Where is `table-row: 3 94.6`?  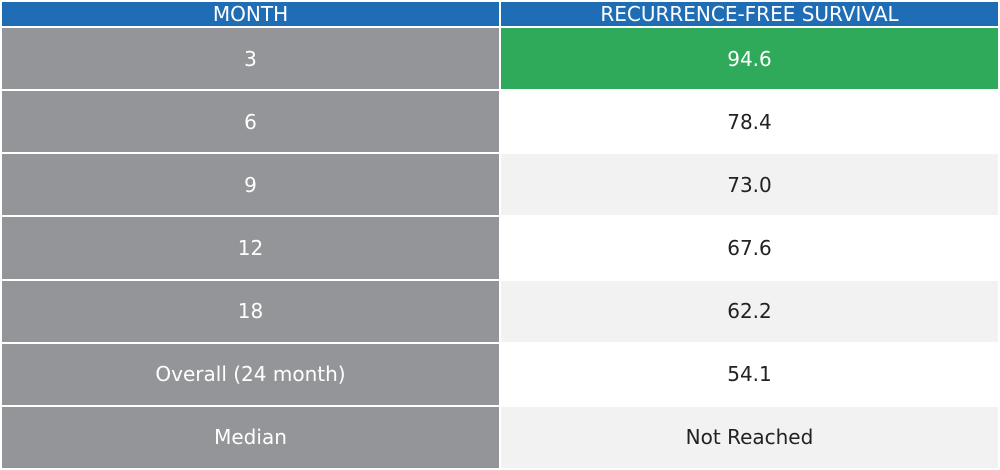 table-row: 3 94.6 is located at coordinates (500, 58).